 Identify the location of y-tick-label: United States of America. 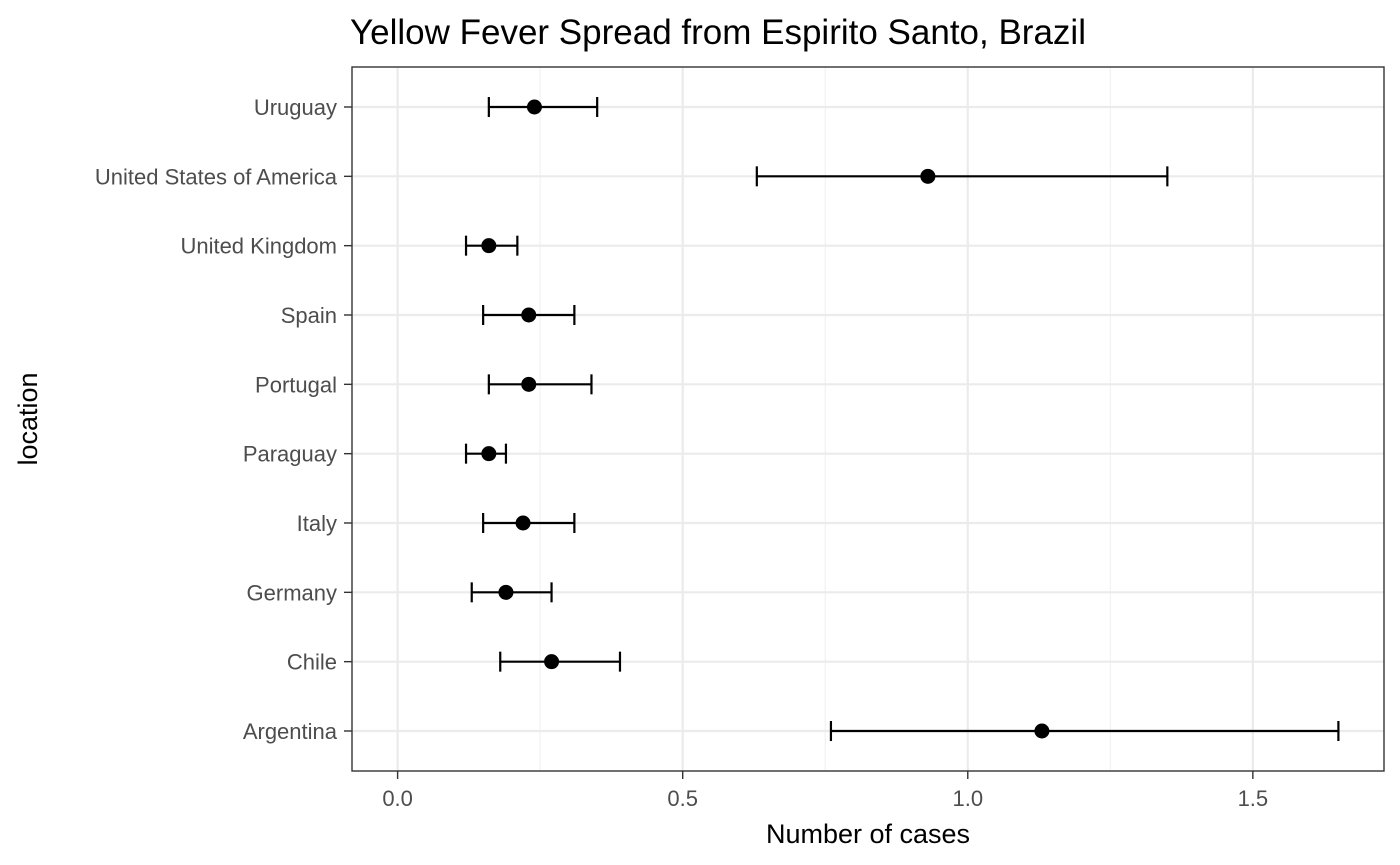
(216, 176).